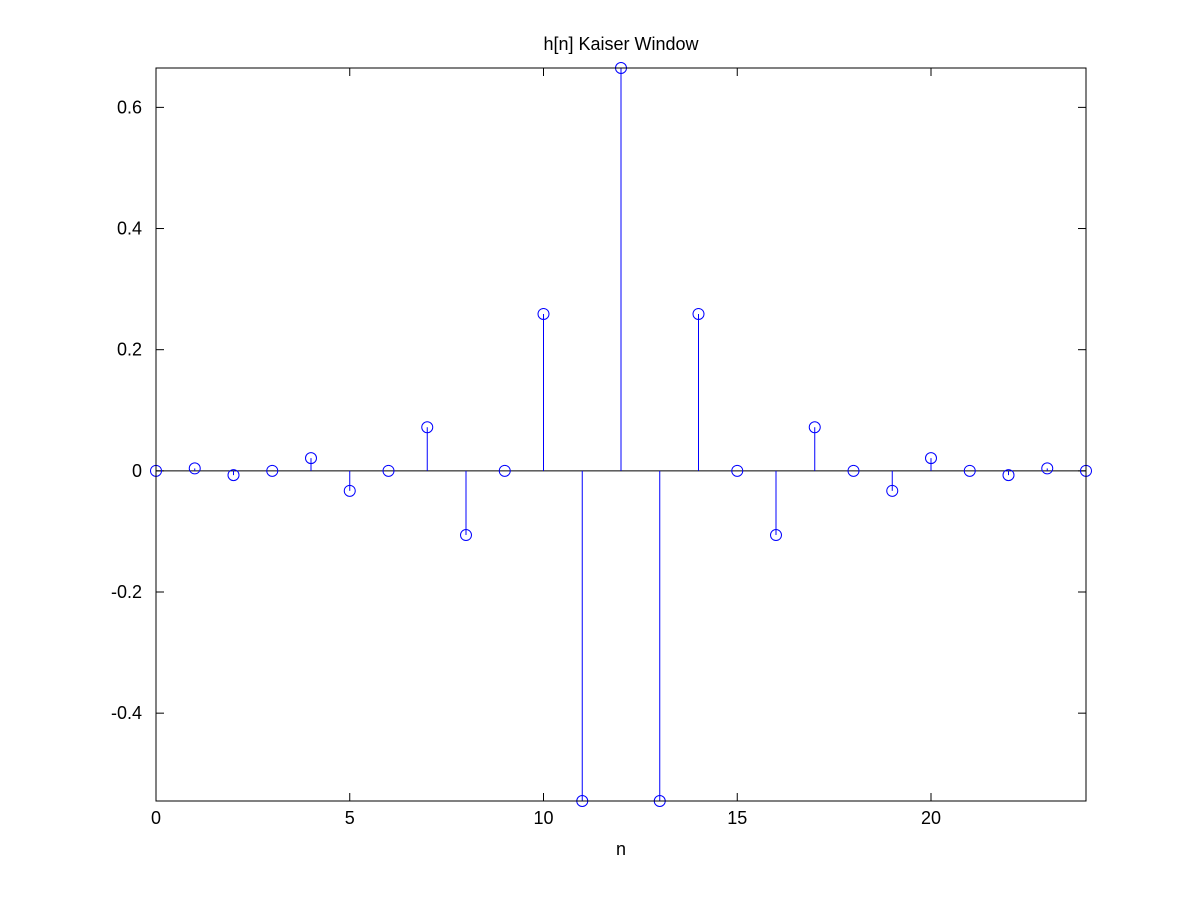 This screenshot has width=1200, height=900. What do you see at coordinates (126, 592) in the screenshot?
I see `y-tick-label: -0.2` at bounding box center [126, 592].